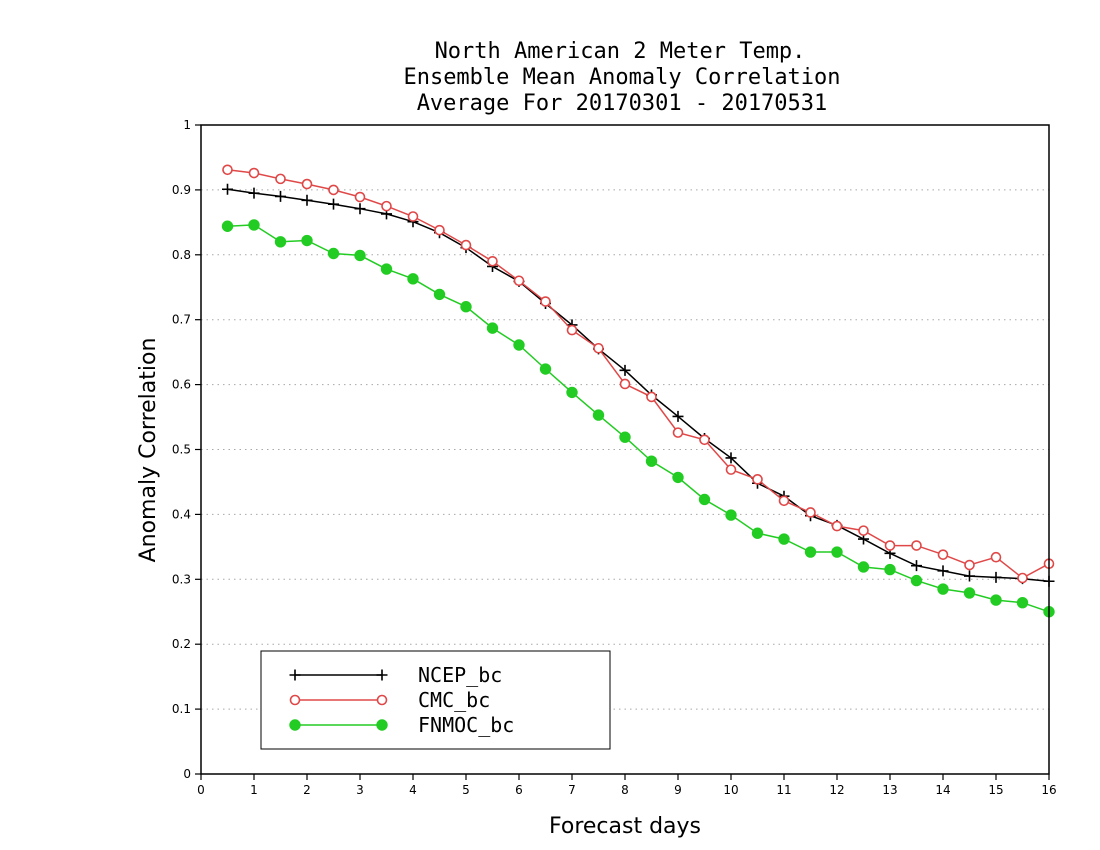  Describe the element at coordinates (187, 125) in the screenshot. I see `y-tick-label: 1` at that location.